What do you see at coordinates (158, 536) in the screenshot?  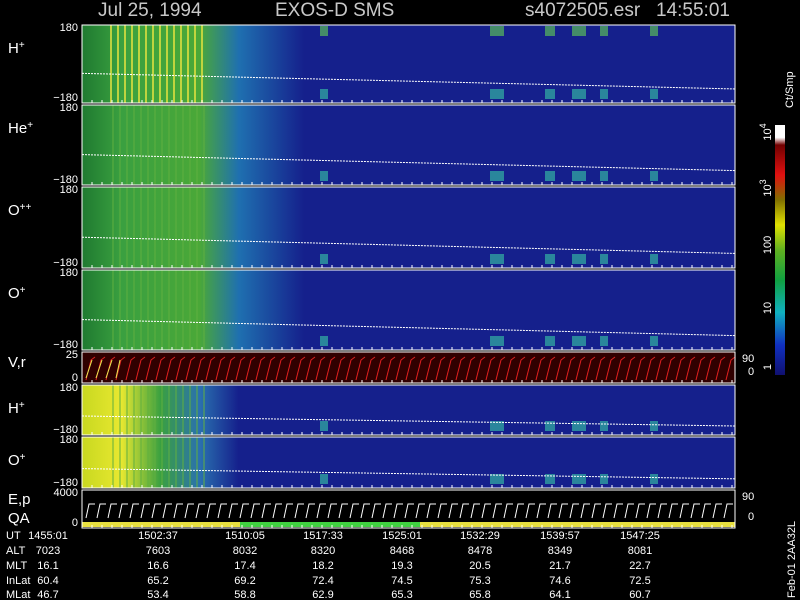 I see `cell: 1502:37` at bounding box center [158, 536].